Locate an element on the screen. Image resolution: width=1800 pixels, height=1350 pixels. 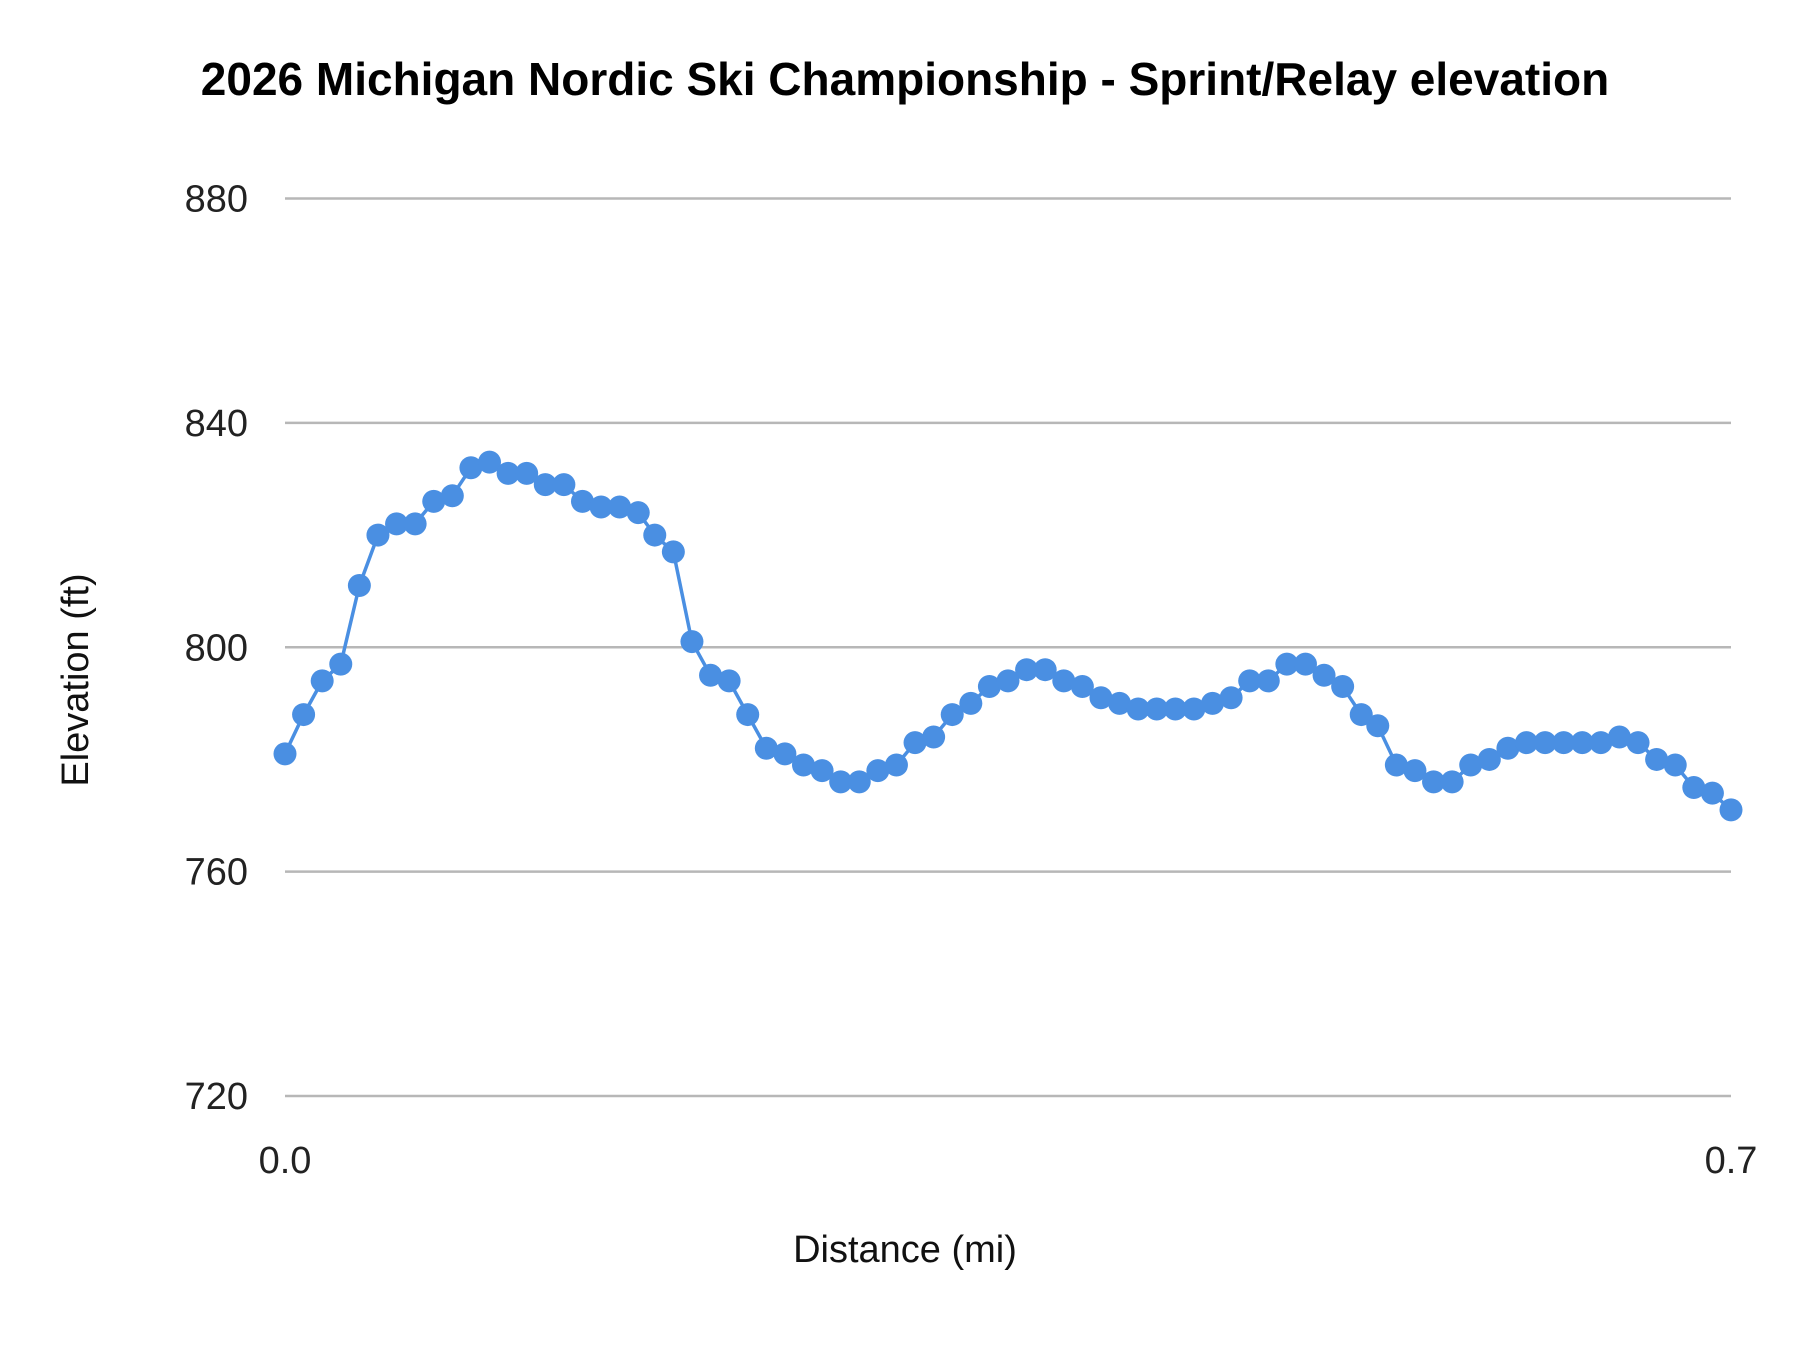
x-tick-label: 0.7 is located at coordinates (1731, 1161).